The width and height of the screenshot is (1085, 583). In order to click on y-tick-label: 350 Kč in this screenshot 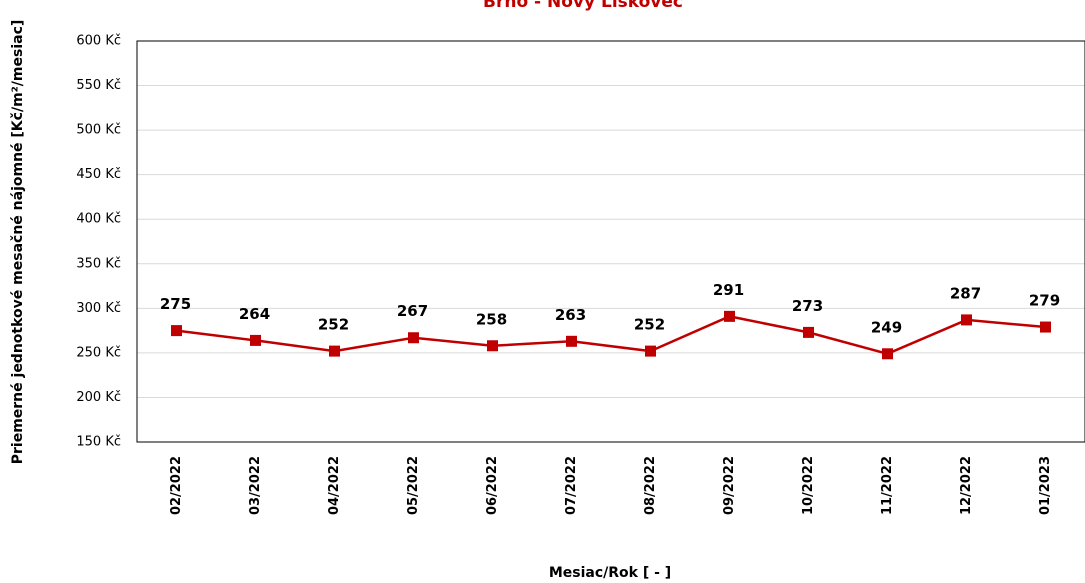, I will do `click(98, 263)`.